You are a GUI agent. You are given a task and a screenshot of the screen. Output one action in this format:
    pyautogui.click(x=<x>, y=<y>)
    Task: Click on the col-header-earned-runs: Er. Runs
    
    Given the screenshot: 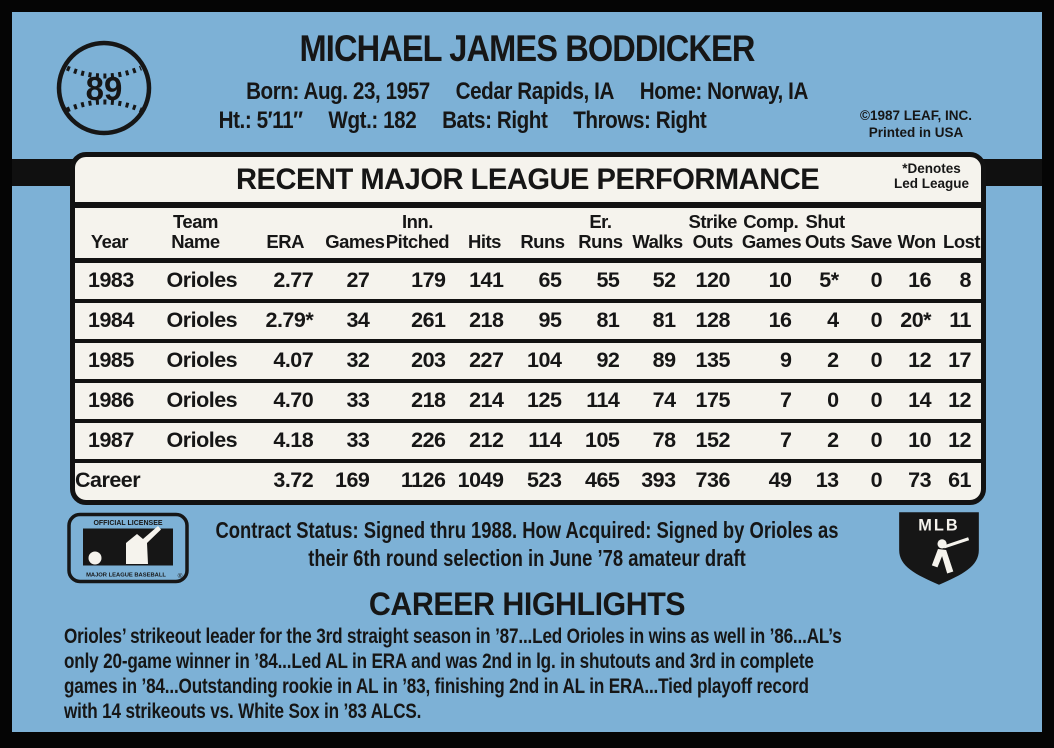 What is the action you would take?
    pyautogui.click(x=600, y=235)
    